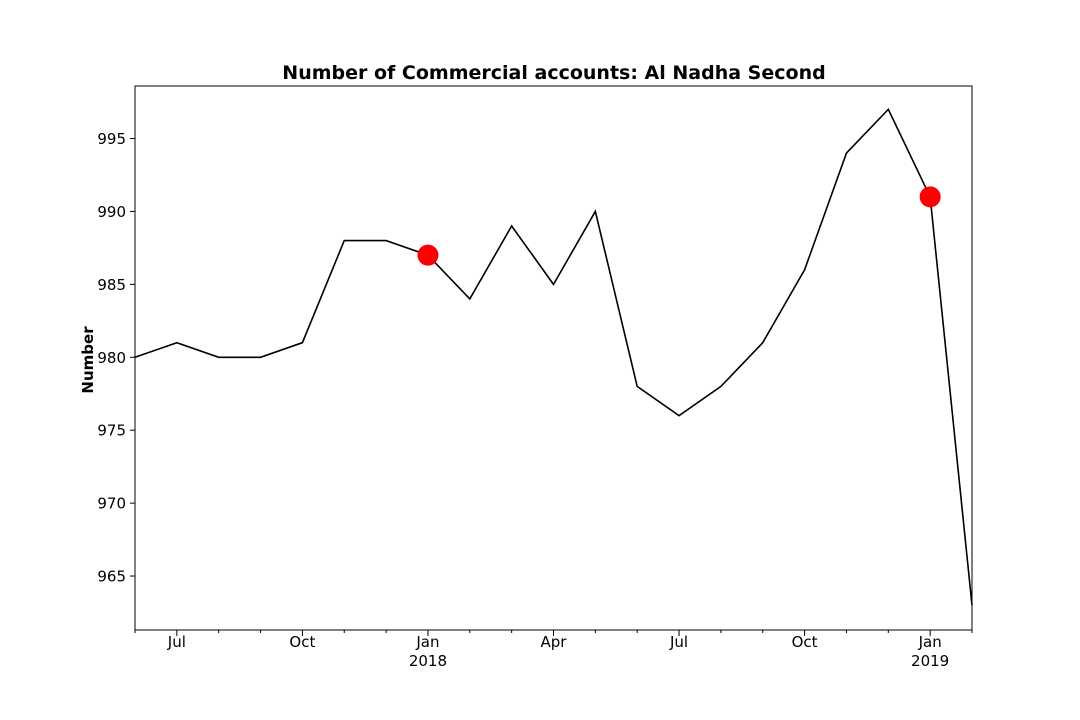  What do you see at coordinates (111, 431) in the screenshot?
I see `y-tick-label: 975` at bounding box center [111, 431].